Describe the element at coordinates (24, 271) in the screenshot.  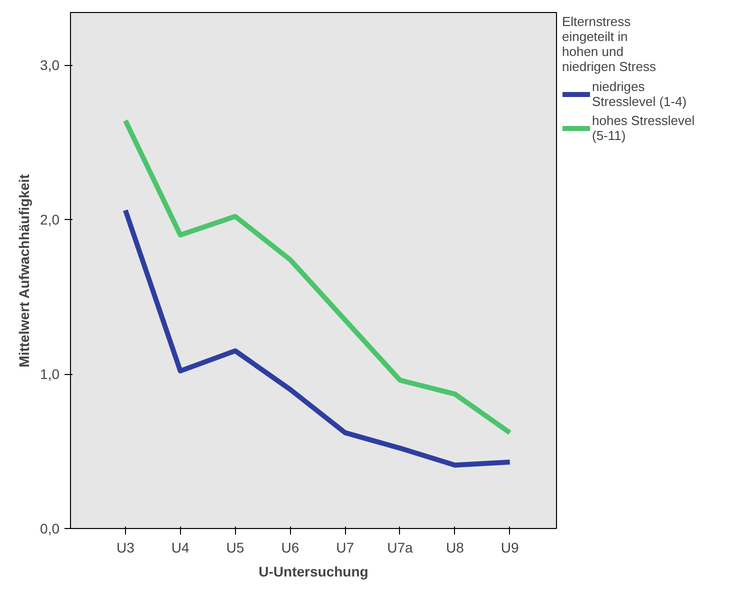
I see `y-axis-title: Mittelwert Aufwachhäufigkeit` at that location.